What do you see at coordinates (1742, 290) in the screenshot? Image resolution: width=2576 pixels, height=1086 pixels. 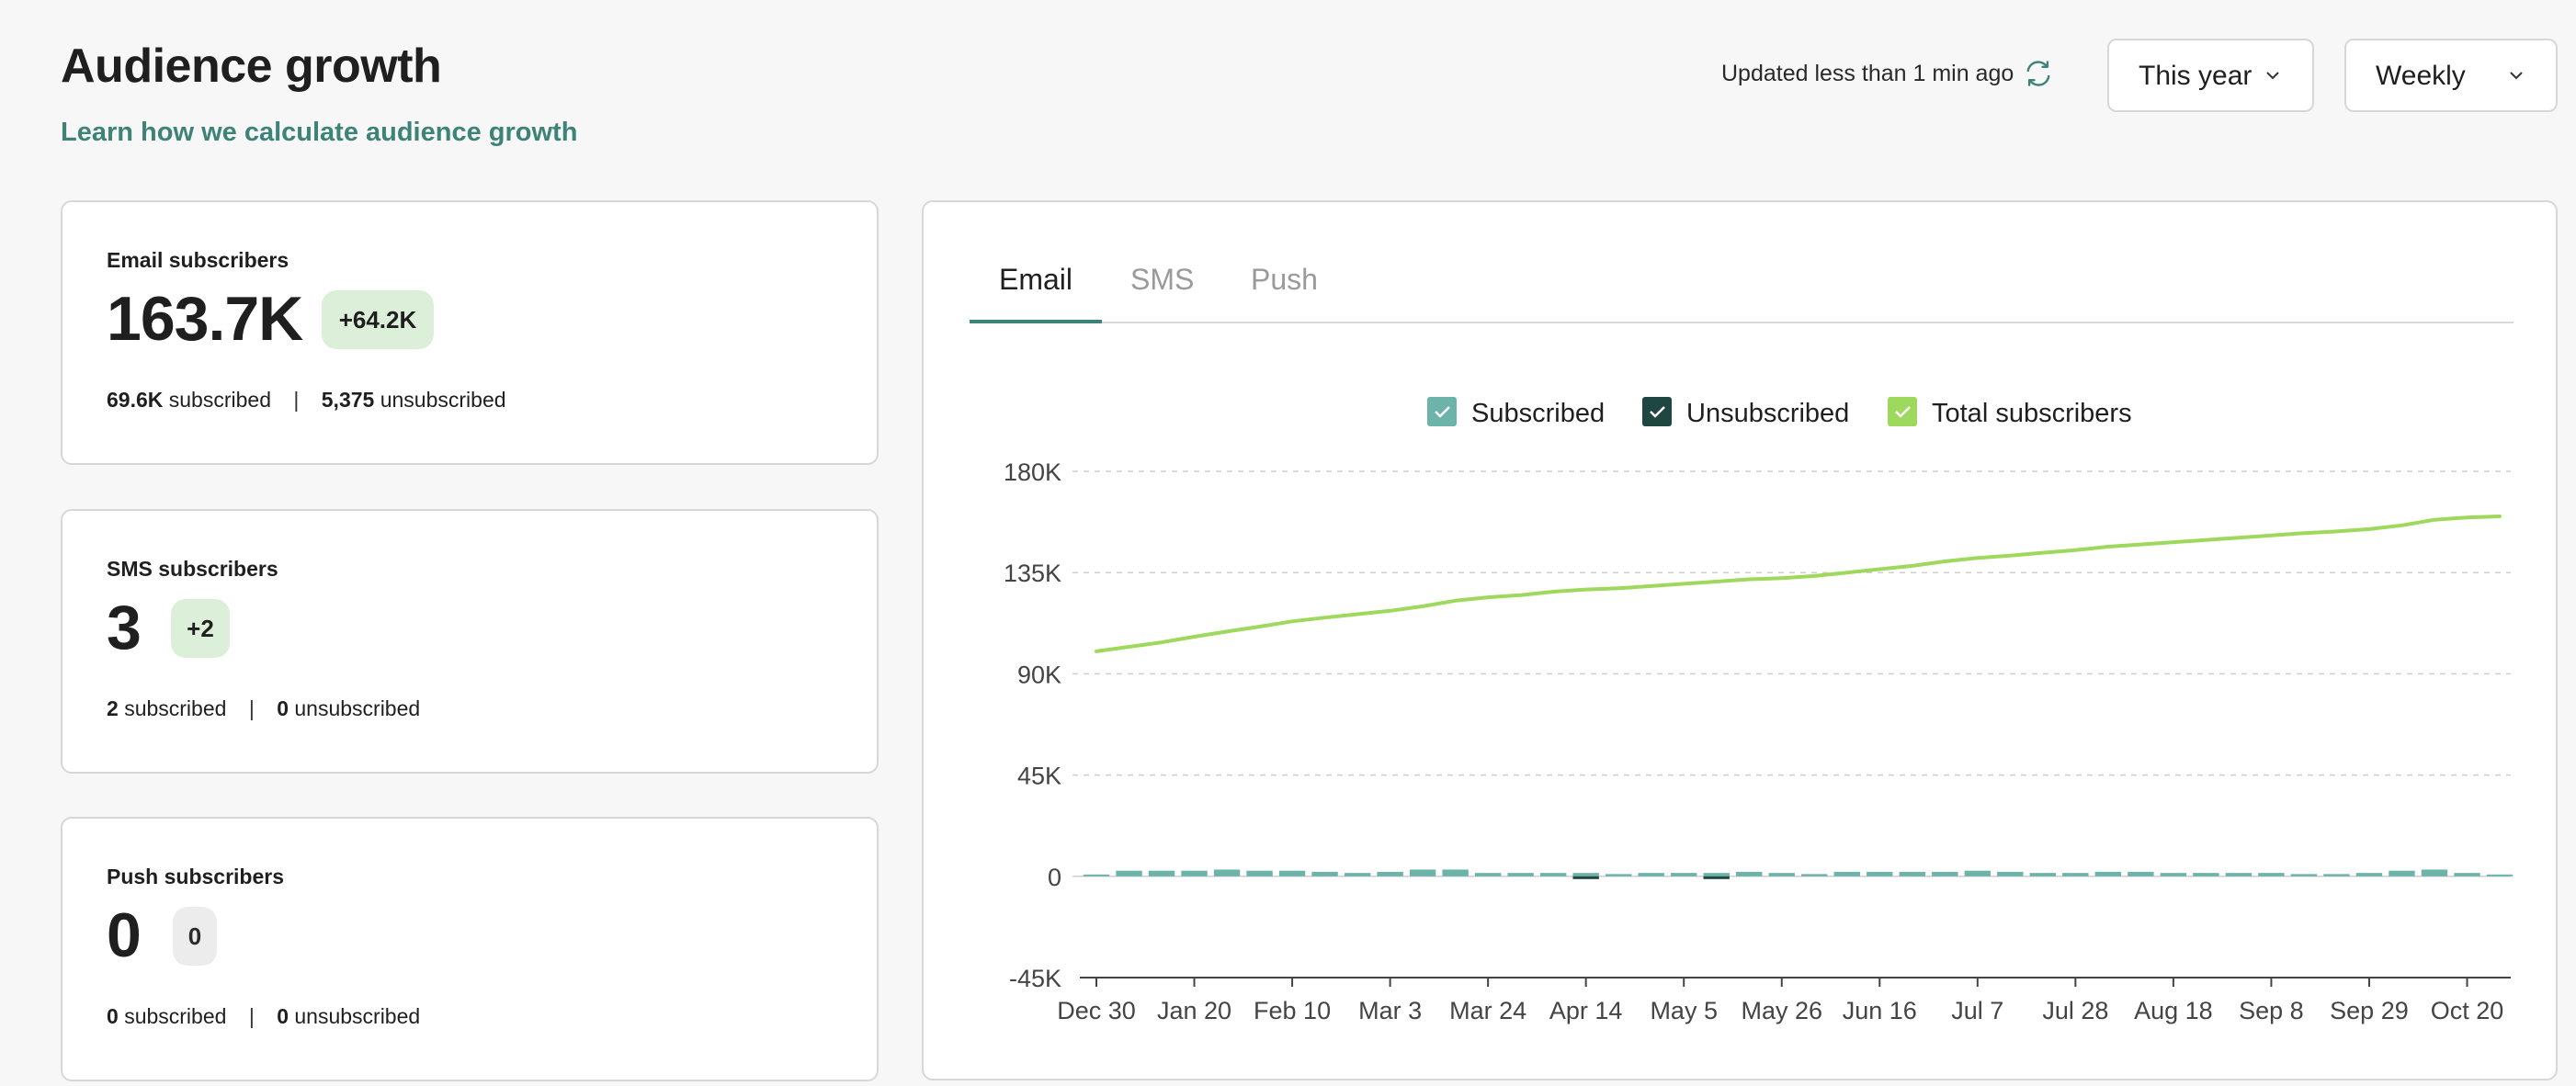 I see `channel-tabs: Email SMS Push` at bounding box center [1742, 290].